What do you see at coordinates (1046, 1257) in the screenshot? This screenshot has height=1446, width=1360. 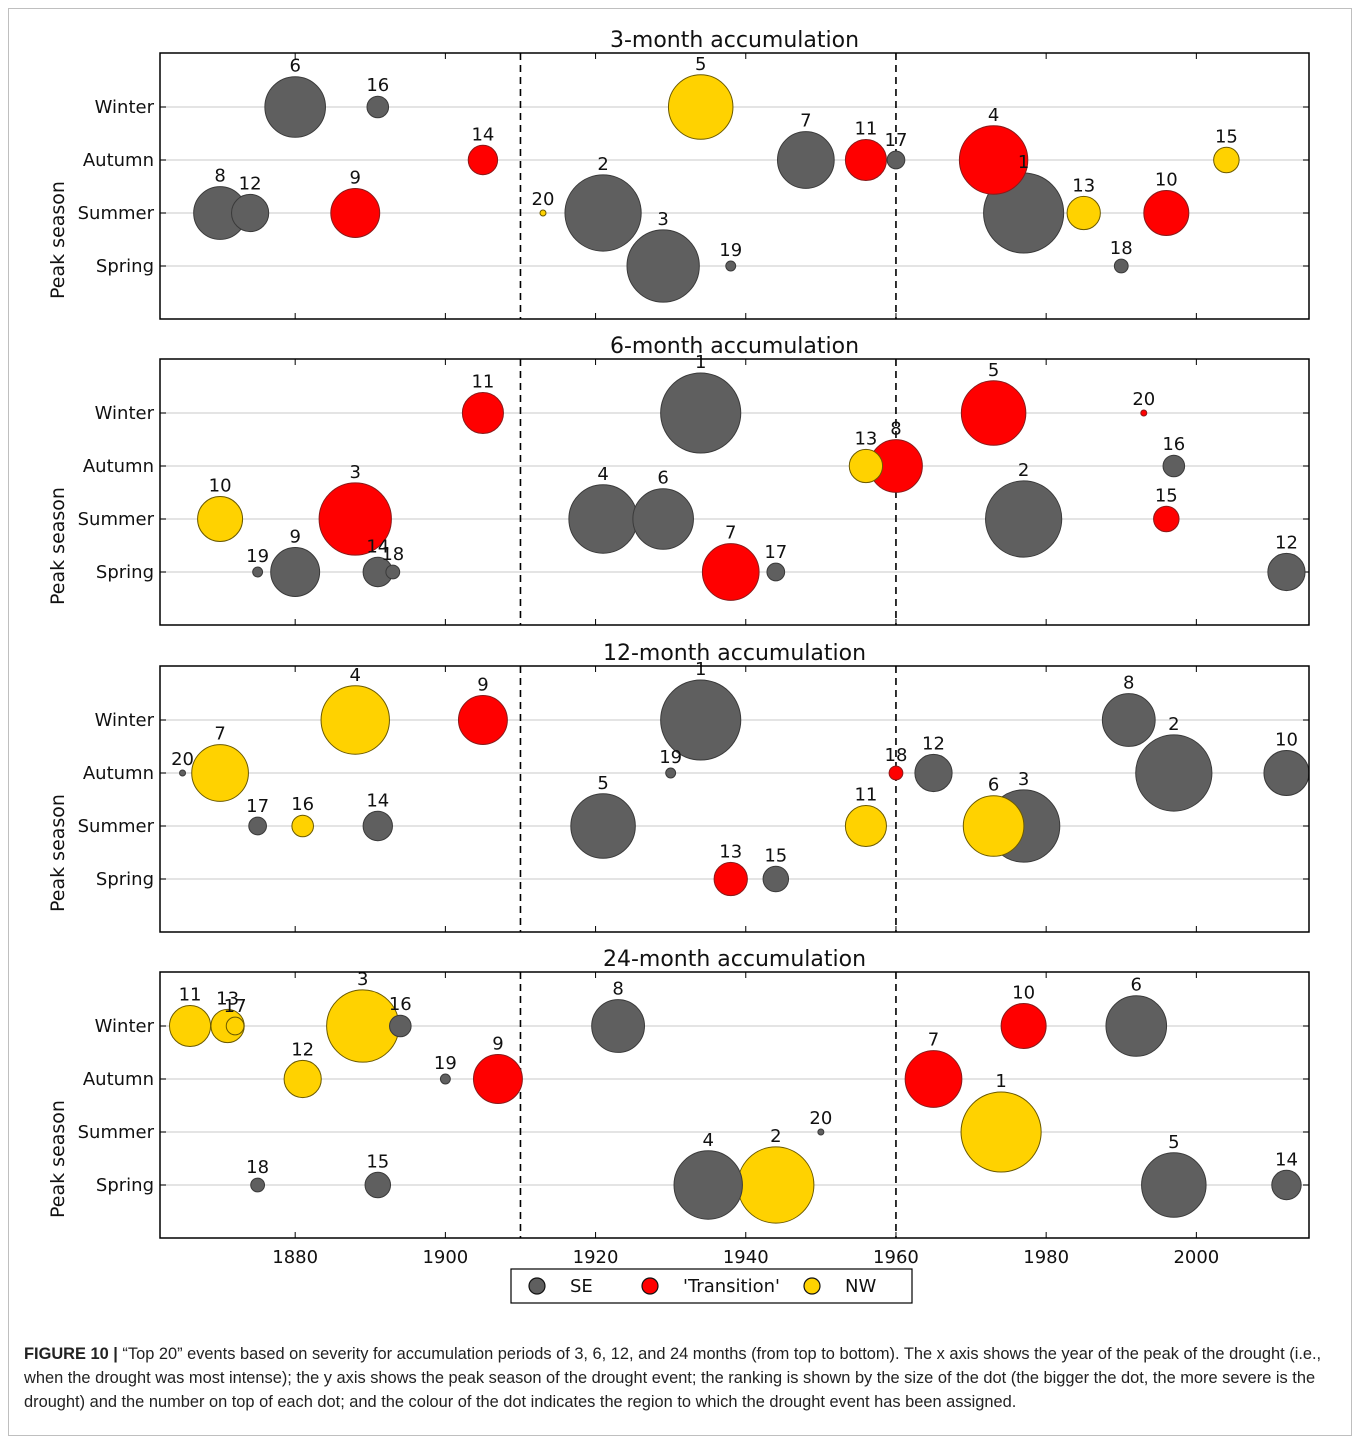 I see `x-tick-label: 1980` at bounding box center [1046, 1257].